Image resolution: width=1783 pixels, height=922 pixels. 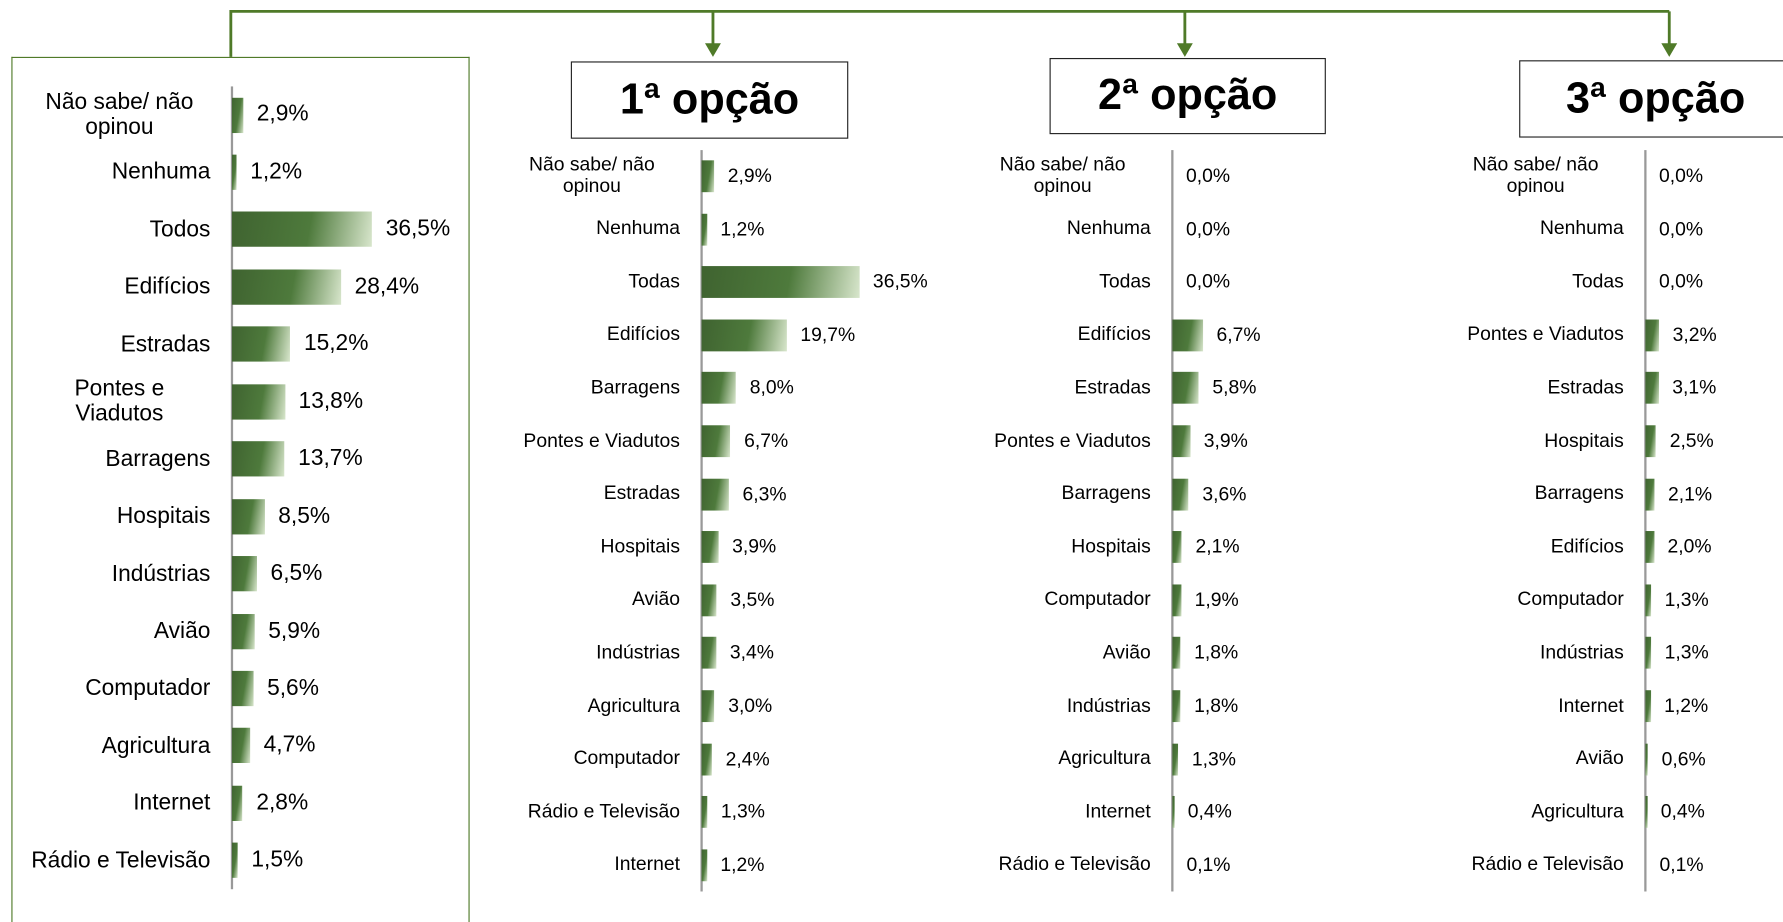 I want to click on value-label: 1,2%, so click(x=1686, y=706).